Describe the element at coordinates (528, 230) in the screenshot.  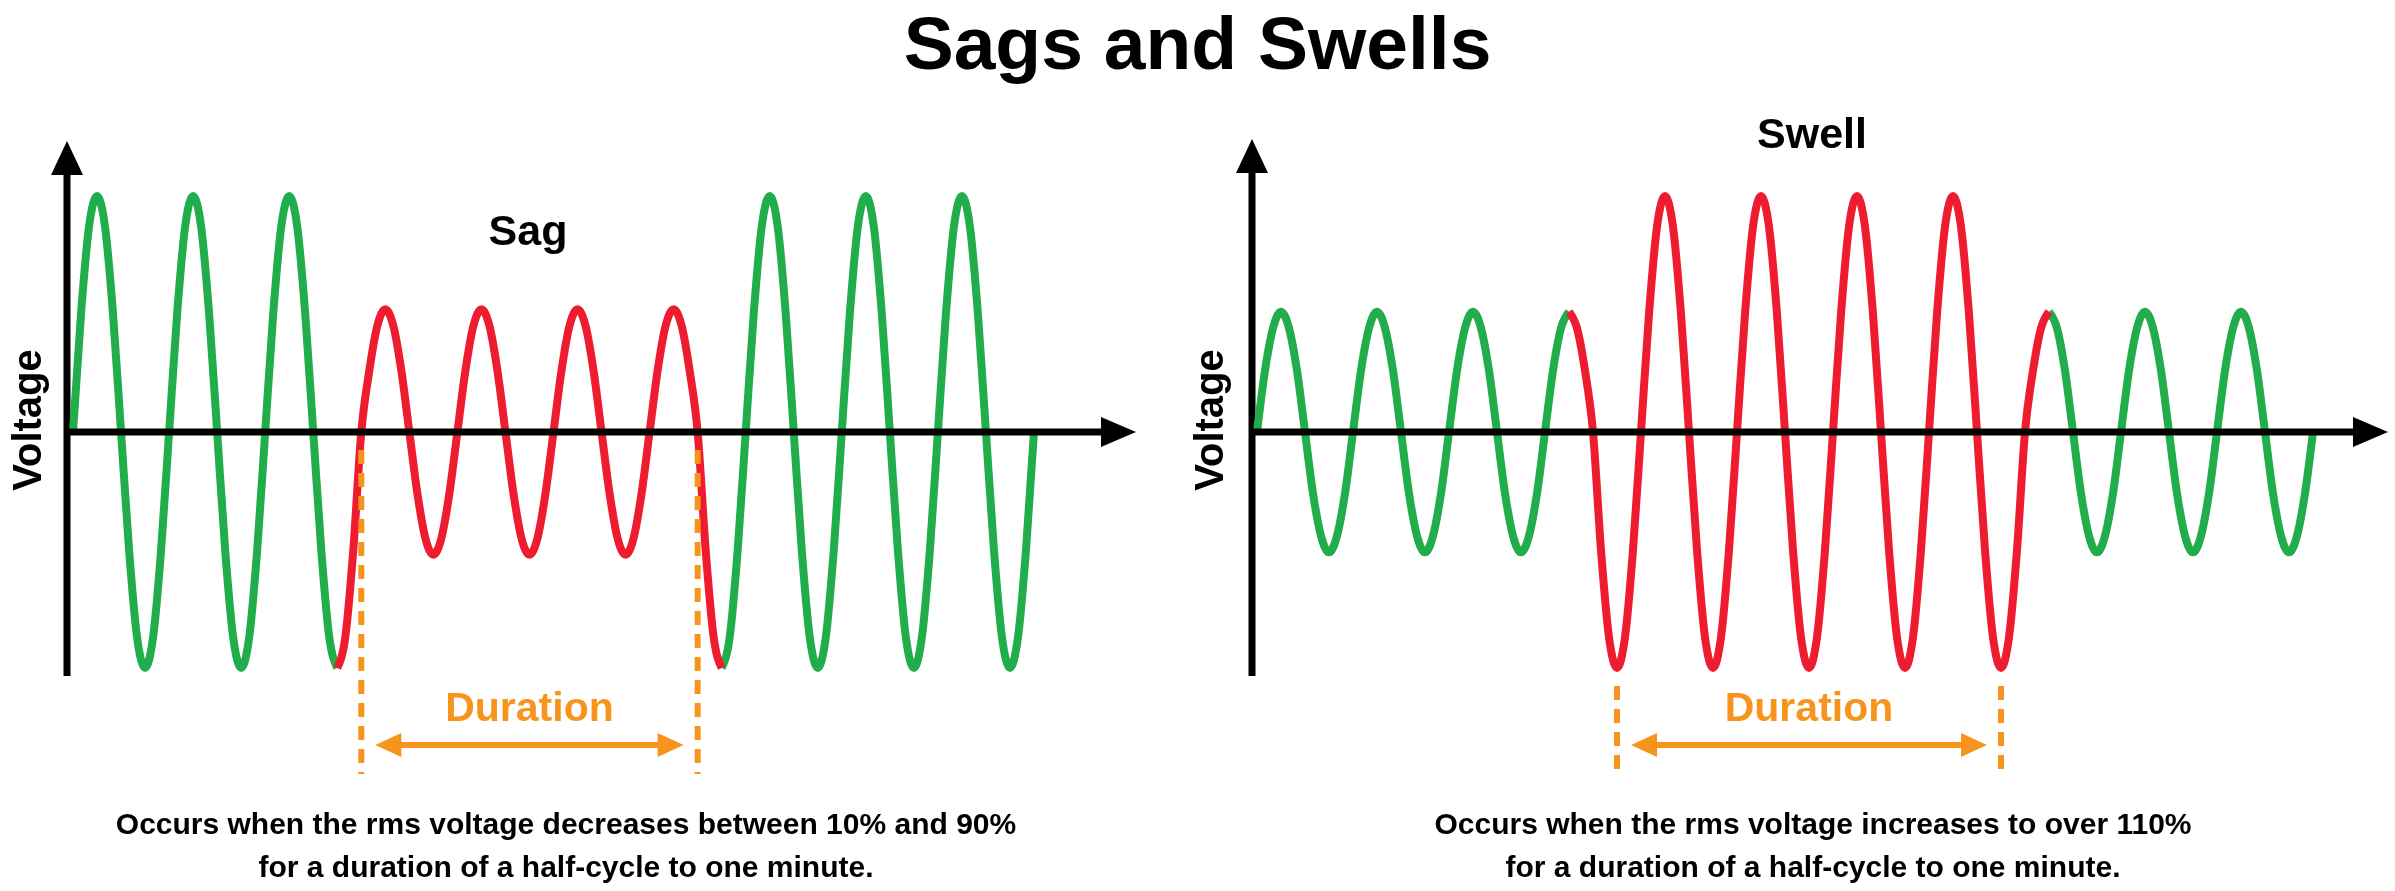
I see `chart-title: Sag` at that location.